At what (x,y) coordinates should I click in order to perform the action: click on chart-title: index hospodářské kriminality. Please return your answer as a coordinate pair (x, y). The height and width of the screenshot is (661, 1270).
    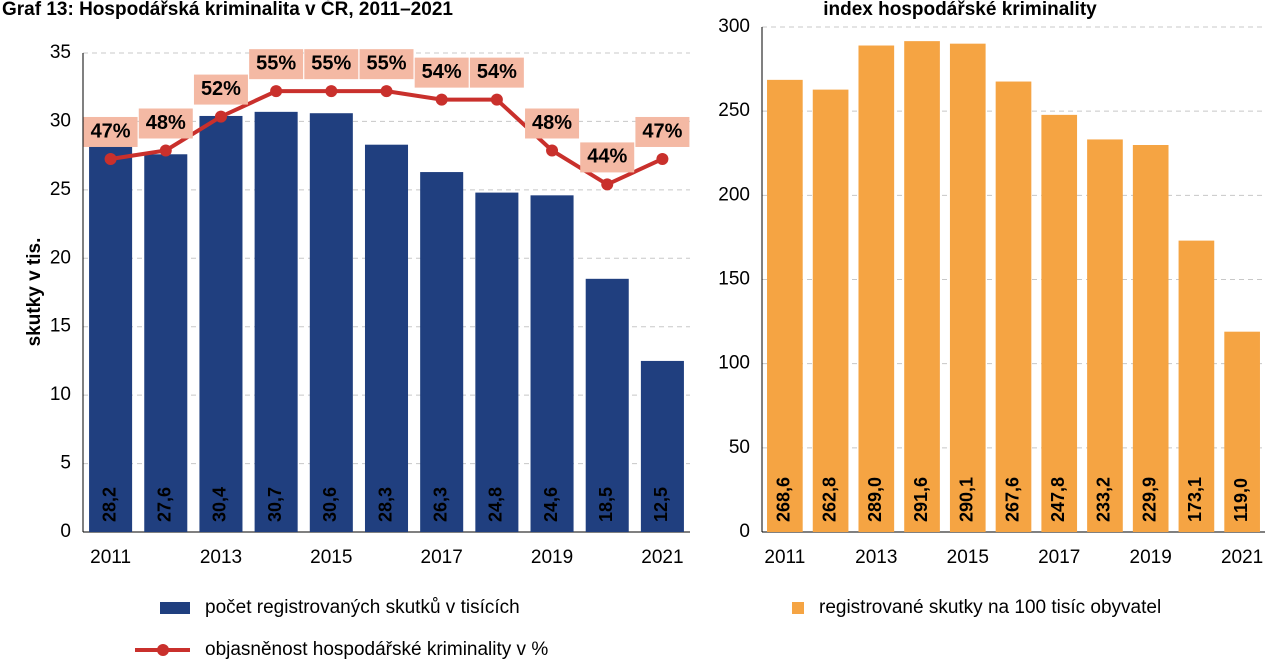
    Looking at the image, I should click on (960, 10).